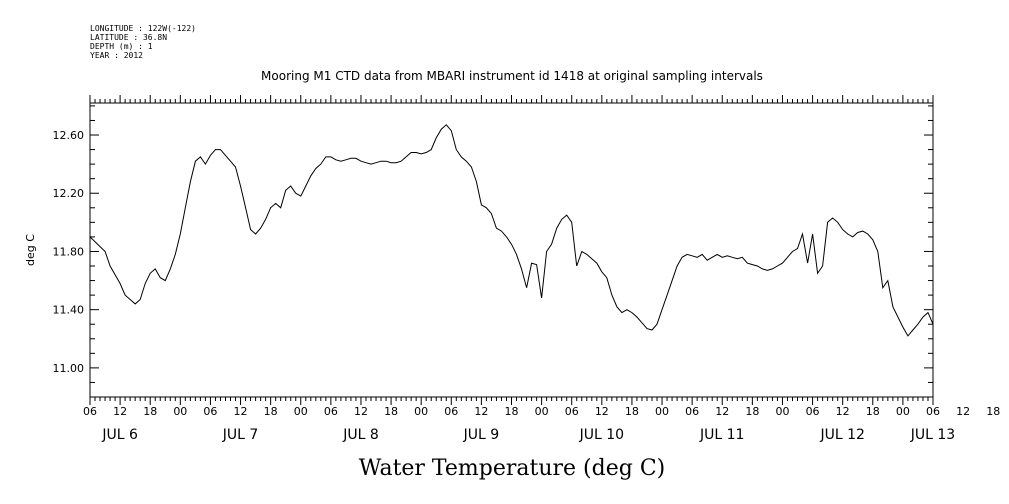 The height and width of the screenshot is (504, 1009). Describe the element at coordinates (69, 368) in the screenshot. I see `y-tick-label: 11.00` at that location.